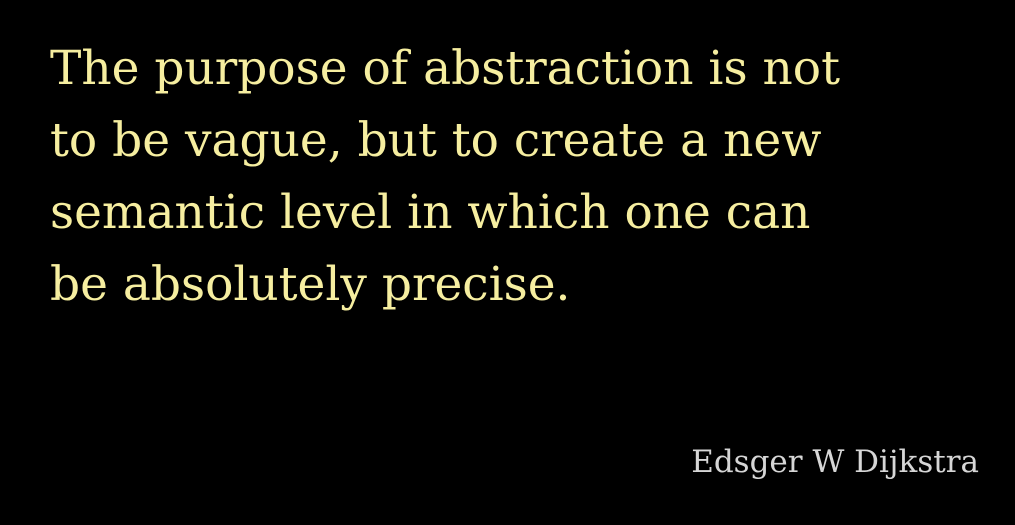  I want to click on quote-author: Edsger W Dijkstra, so click(835, 462).